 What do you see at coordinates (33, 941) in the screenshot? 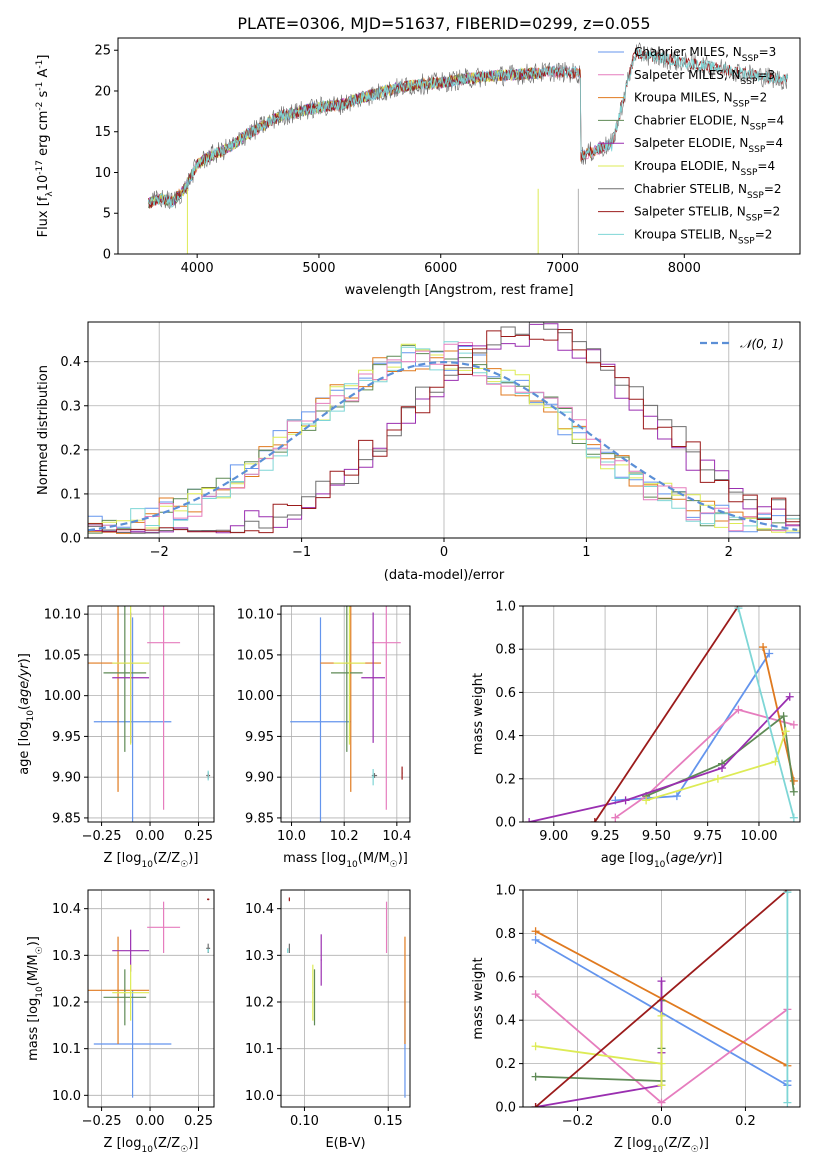
I see `mass-vs-Z-ylabel-part: )]` at bounding box center [33, 941].